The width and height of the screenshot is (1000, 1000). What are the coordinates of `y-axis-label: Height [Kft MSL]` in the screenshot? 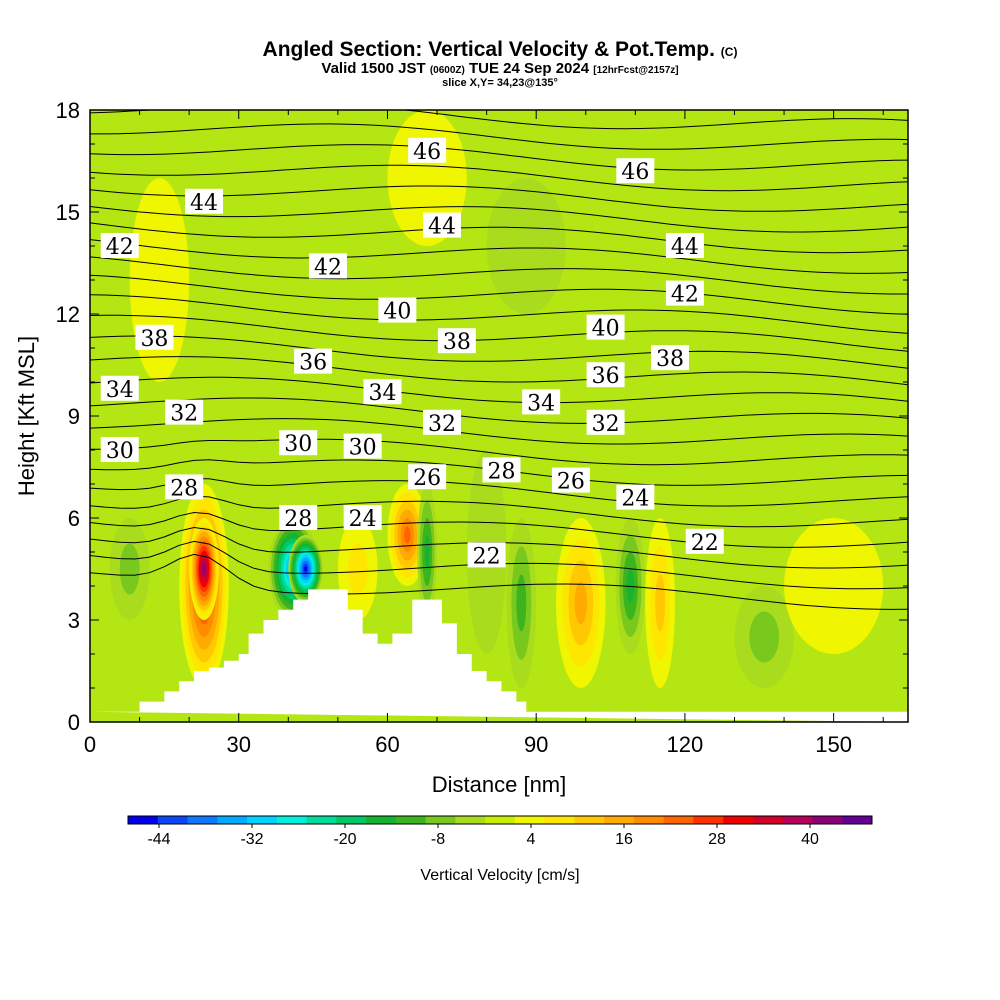 It's located at (26, 416).